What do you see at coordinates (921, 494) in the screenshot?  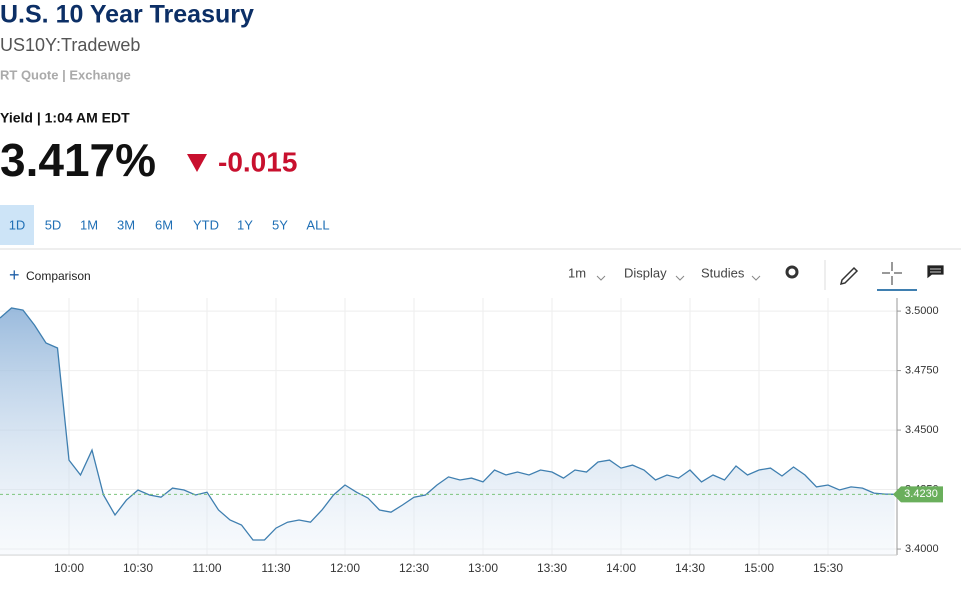 I see `last-price-label: 3.4230` at bounding box center [921, 494].